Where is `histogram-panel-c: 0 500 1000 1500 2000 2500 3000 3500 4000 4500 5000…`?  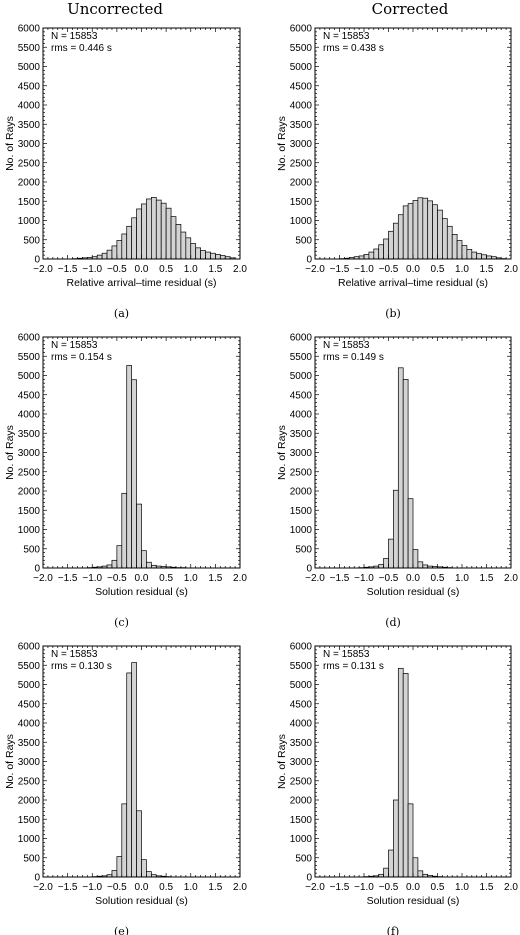
histogram-panel-c: 0 500 1000 1500 2000 2500 3000 3500 4000 4500 5000… is located at coordinates (125, 481).